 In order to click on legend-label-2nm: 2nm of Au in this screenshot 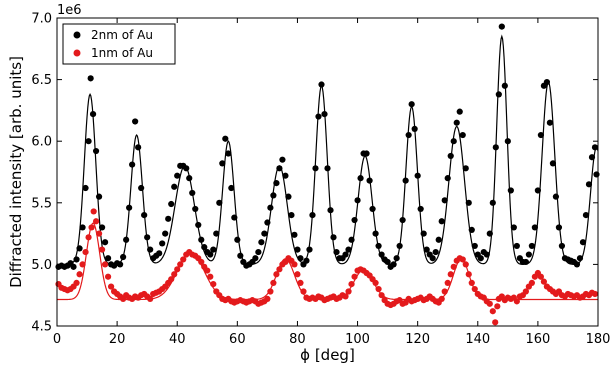, I will do `click(122, 35)`.